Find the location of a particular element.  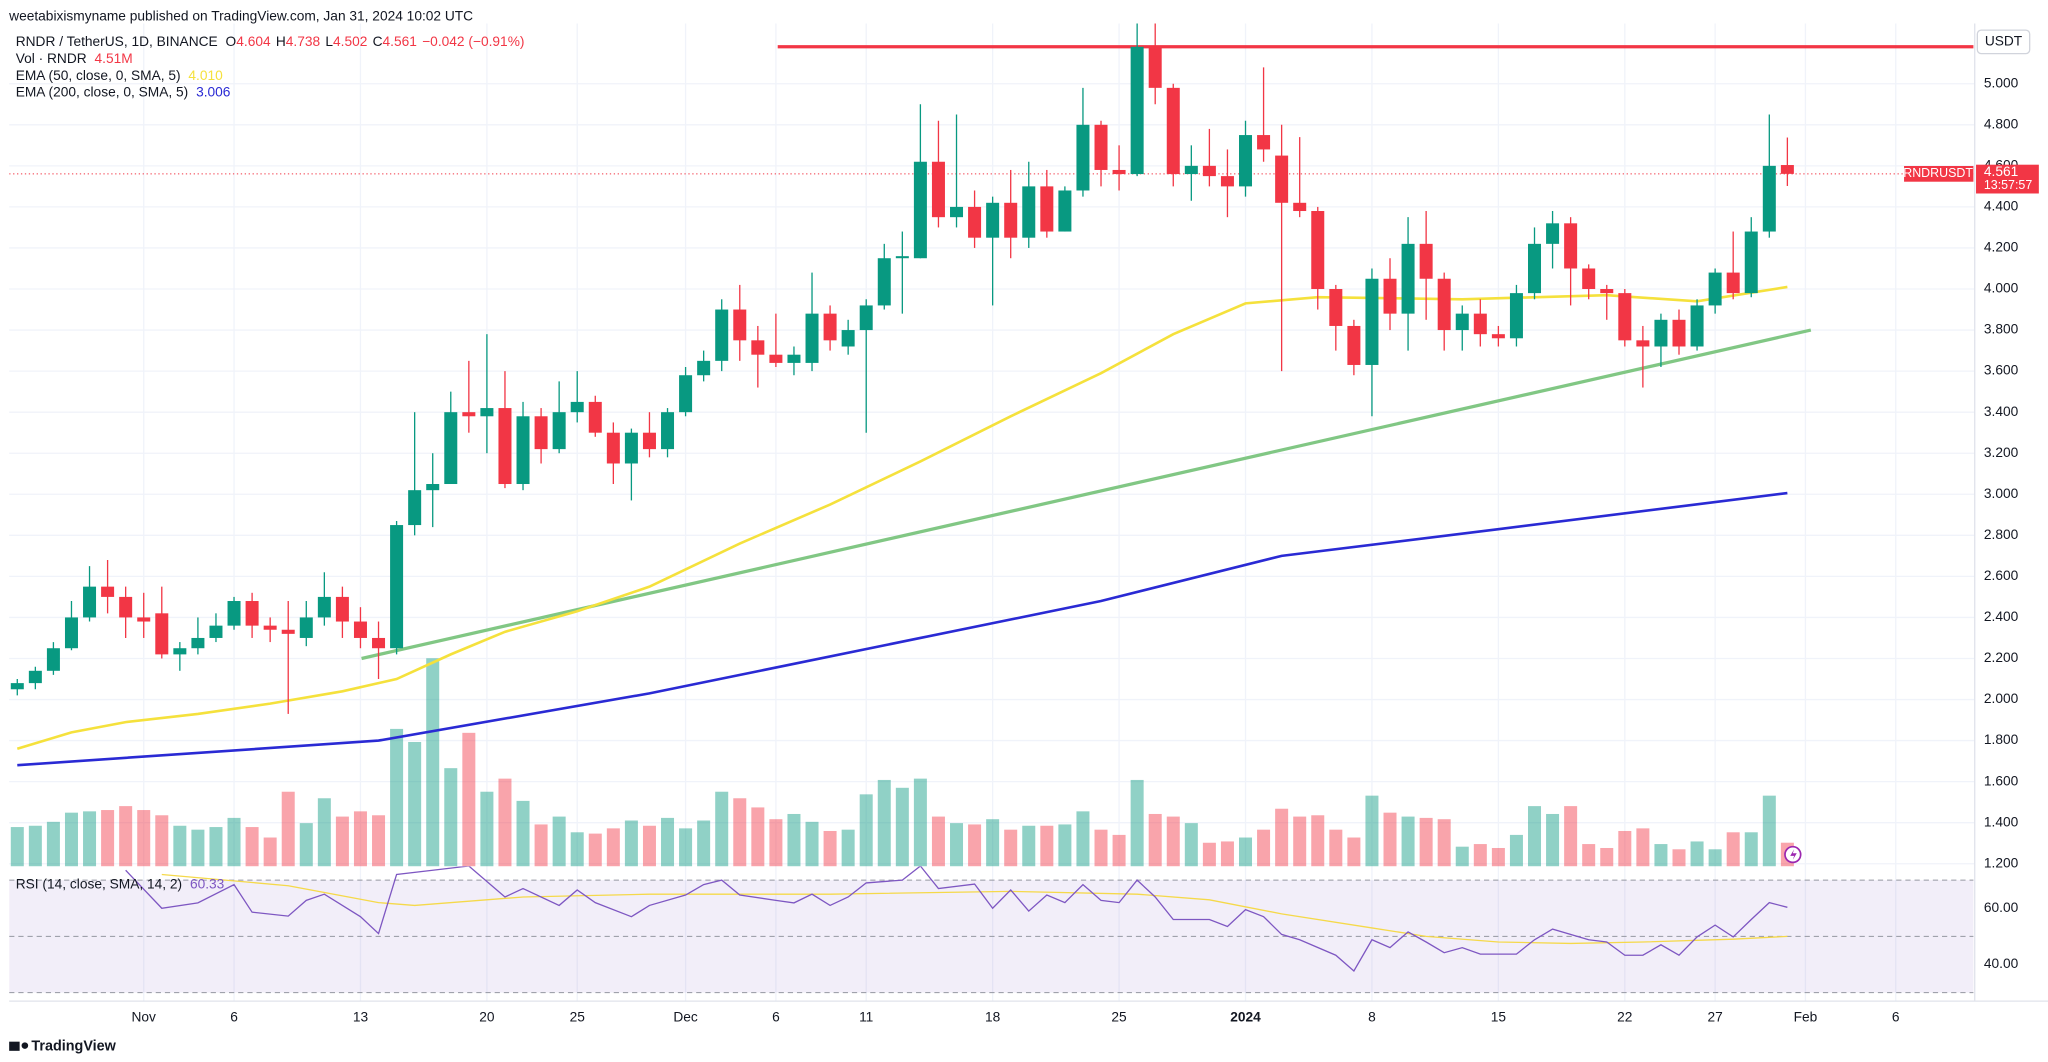

x-tick-label: 22 is located at coordinates (1624, 1017).